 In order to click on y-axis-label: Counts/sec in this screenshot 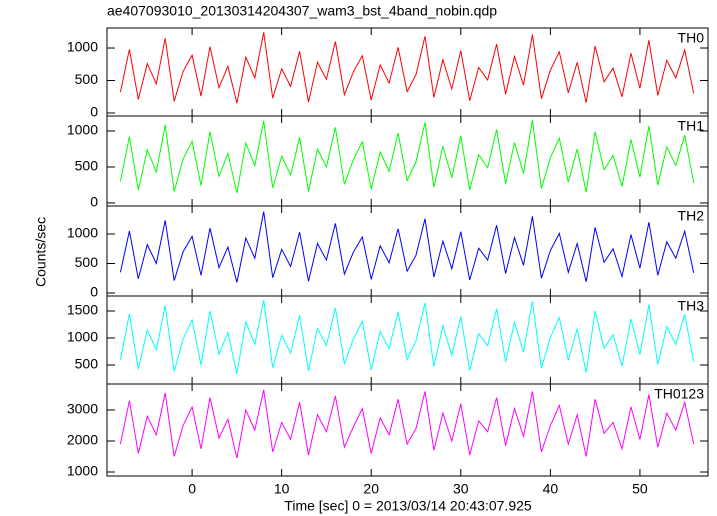, I will do `click(41, 252)`.